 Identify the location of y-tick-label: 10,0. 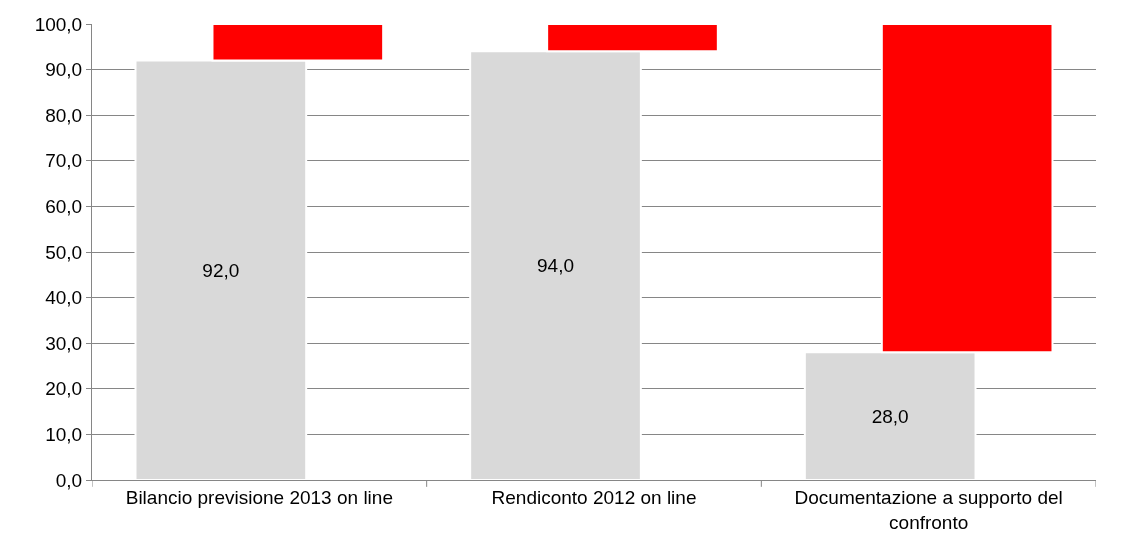
(64, 435).